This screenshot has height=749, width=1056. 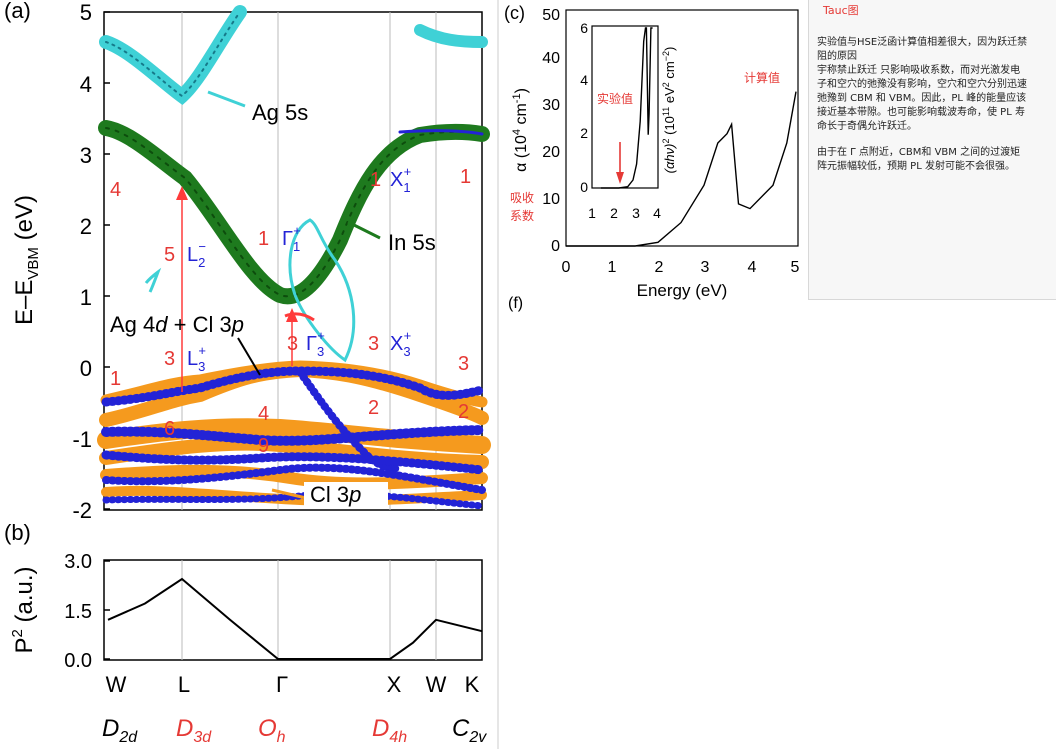 I want to click on inset-ytick-label: 6, so click(x=584, y=28).